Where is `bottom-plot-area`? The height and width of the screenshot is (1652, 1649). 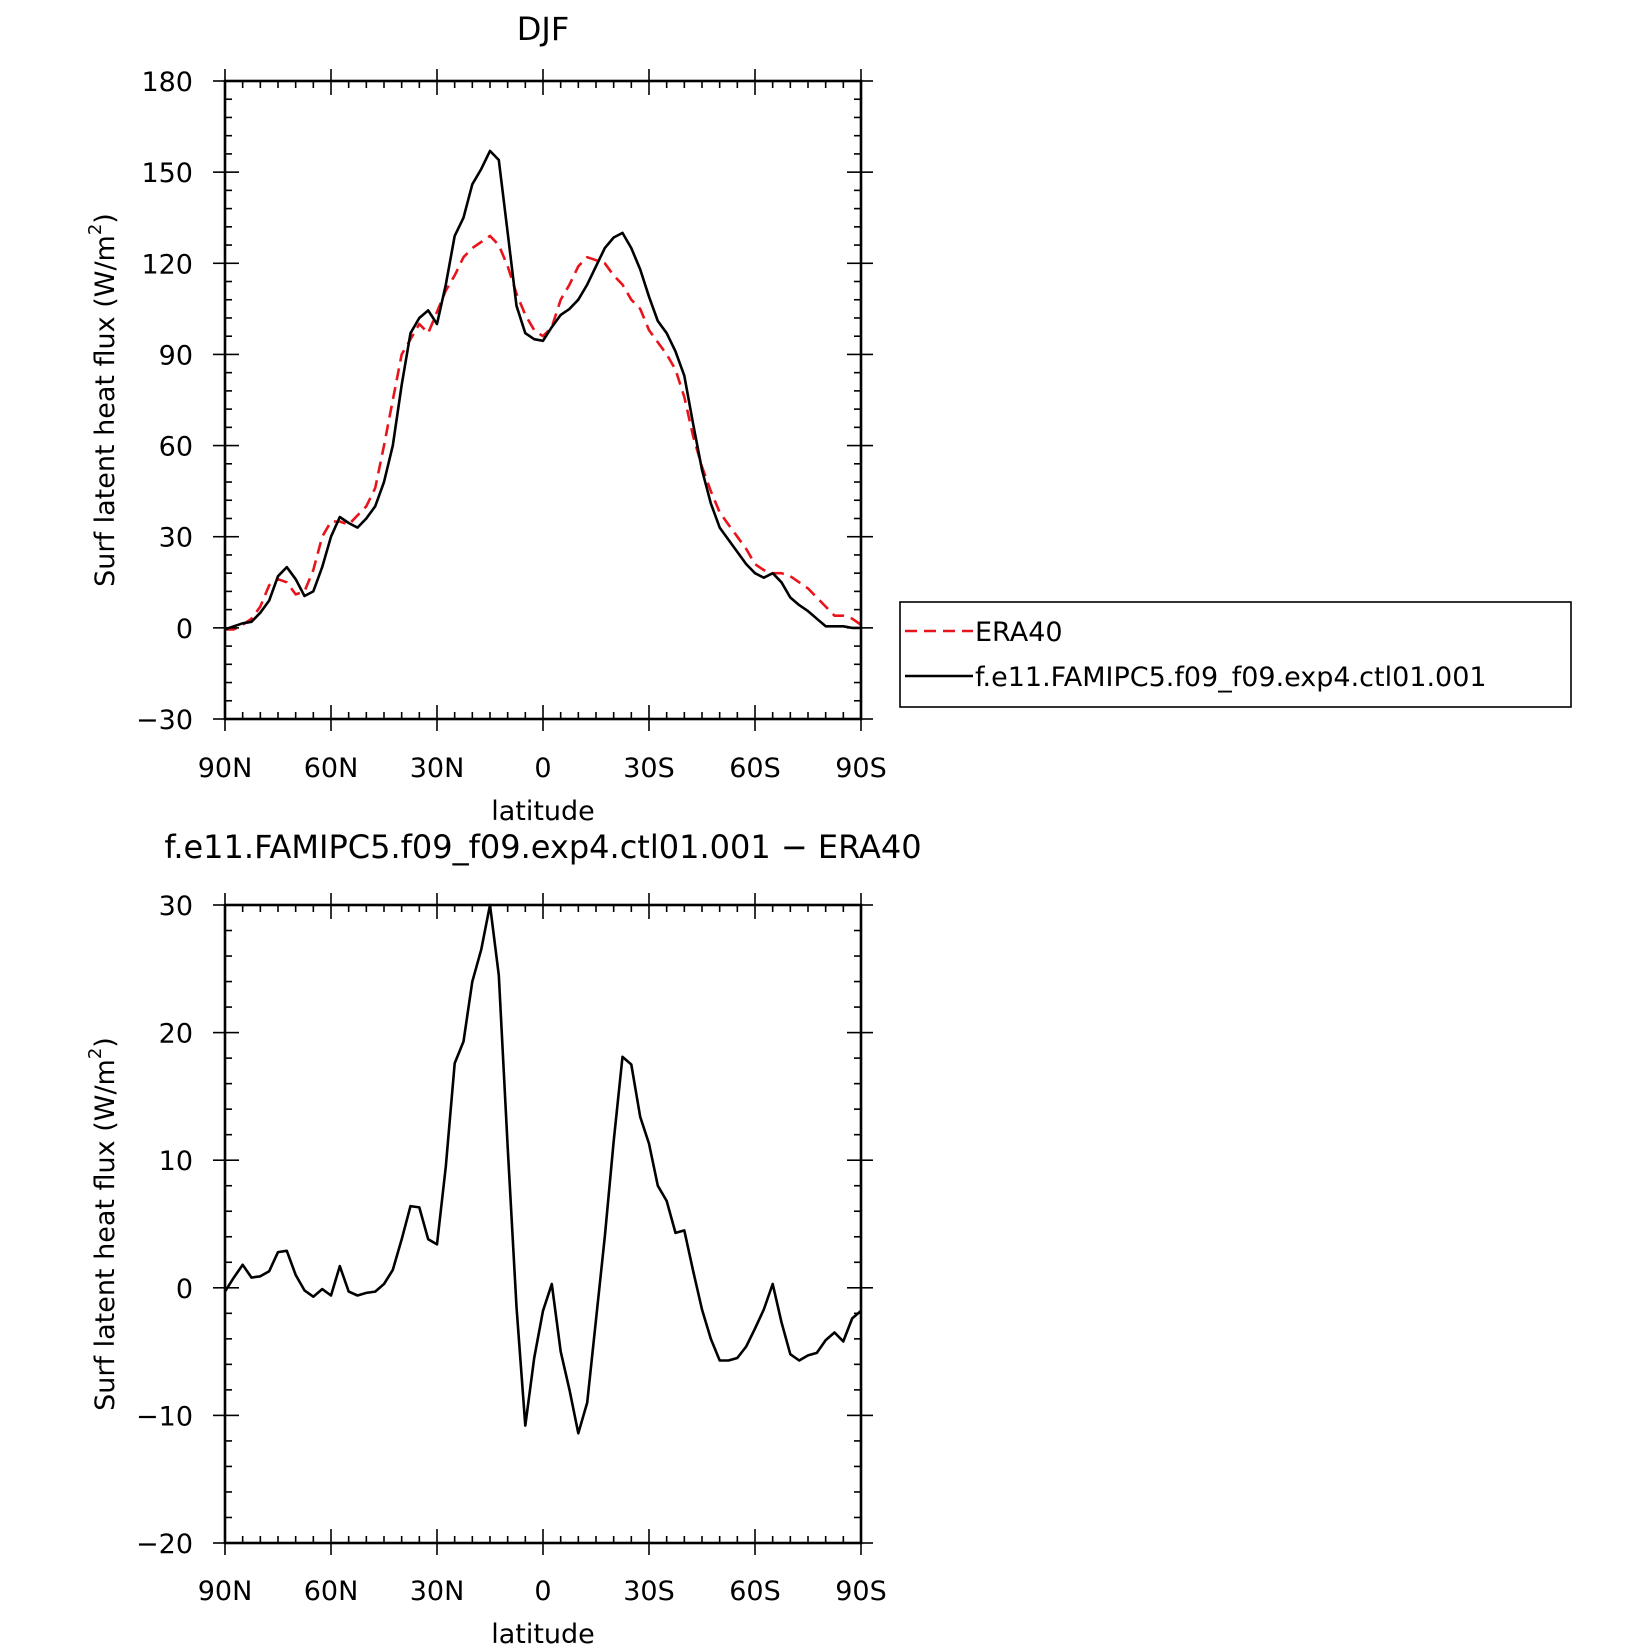
bottom-plot-area is located at coordinates (542, 1169).